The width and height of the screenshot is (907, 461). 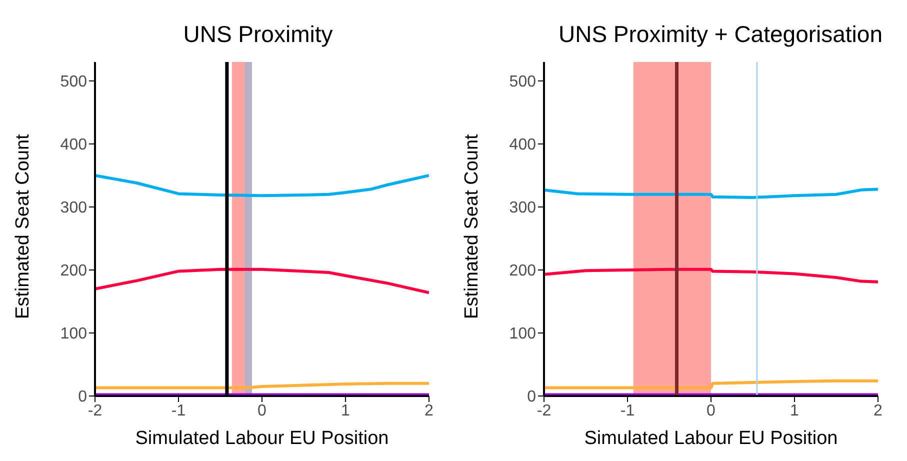 What do you see at coordinates (720, 34) in the screenshot?
I see `chart-title: UNS Proximity + Categorisation` at bounding box center [720, 34].